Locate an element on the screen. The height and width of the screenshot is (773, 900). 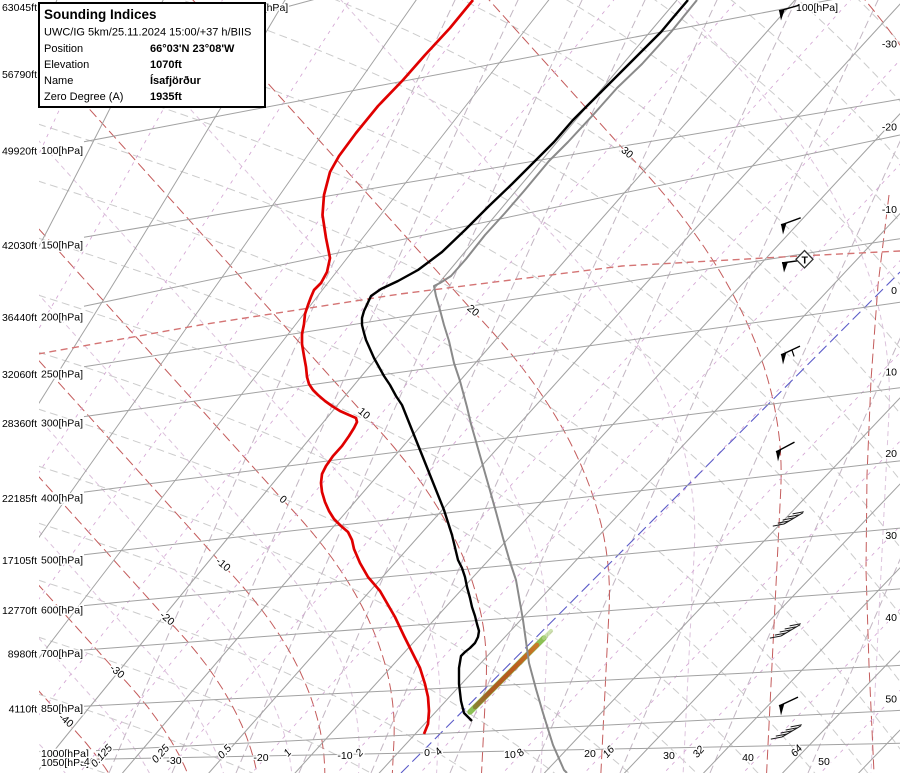
svg-text: 1935ft is located at coordinates (166, 97).